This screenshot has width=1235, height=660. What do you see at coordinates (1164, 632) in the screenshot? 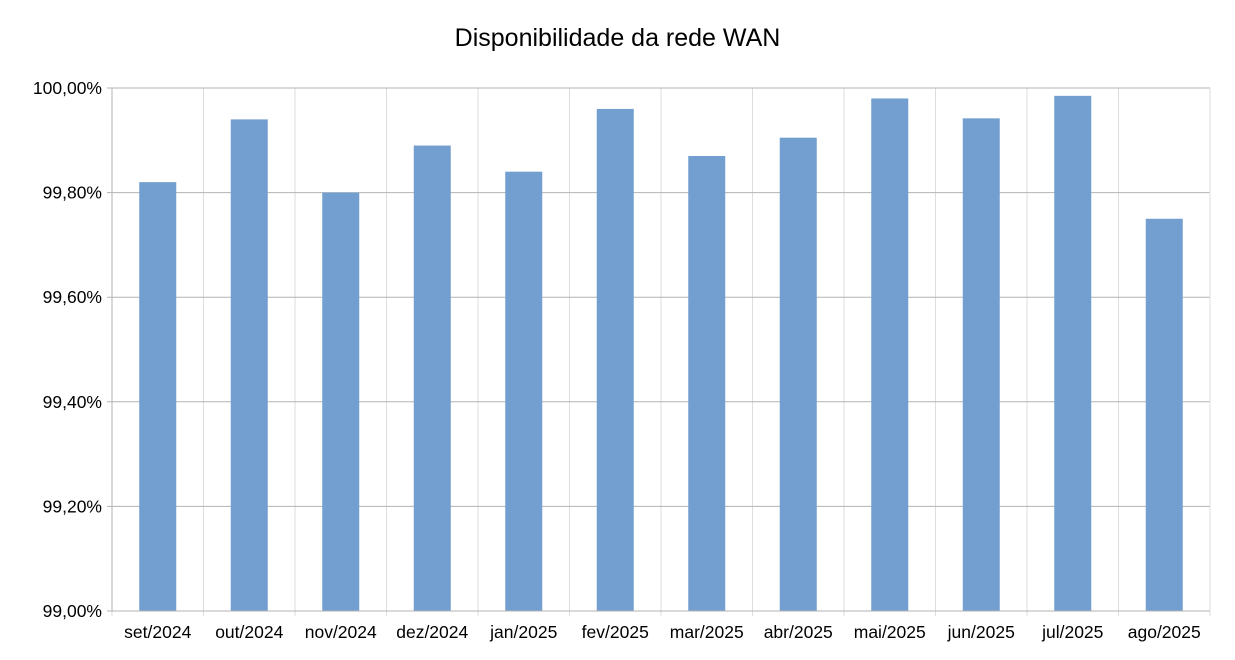
I see `x-tick-label: ago/2025` at bounding box center [1164, 632].